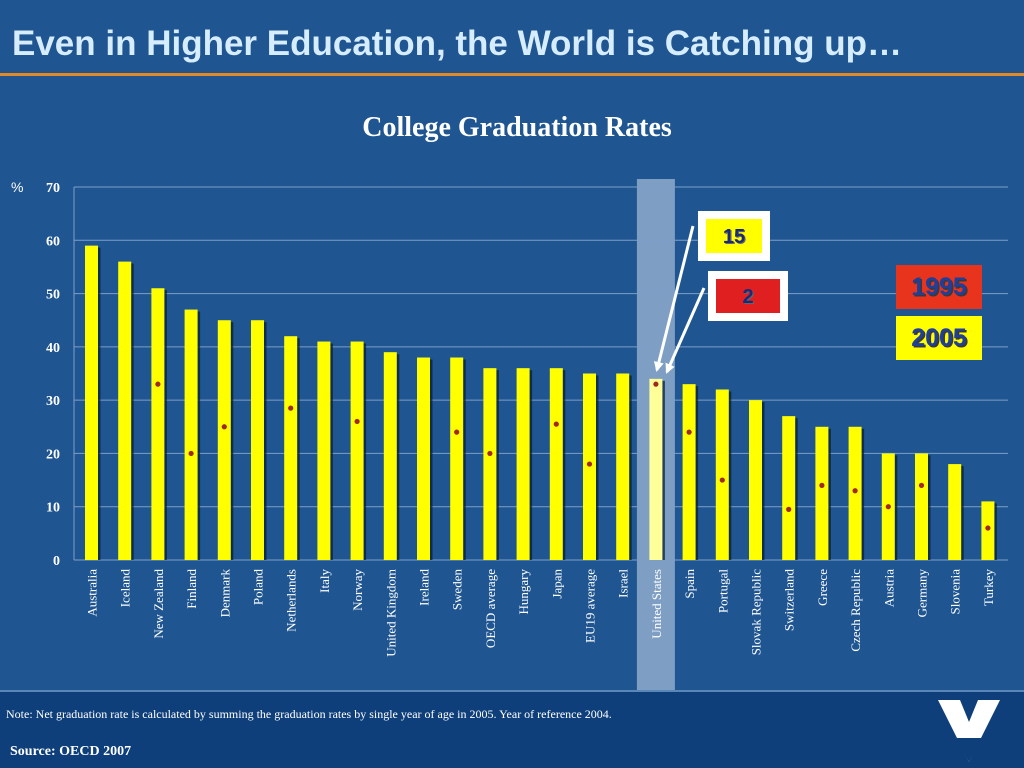  Describe the element at coordinates (158, 604) in the screenshot. I see `category-label: New Zealand` at that location.